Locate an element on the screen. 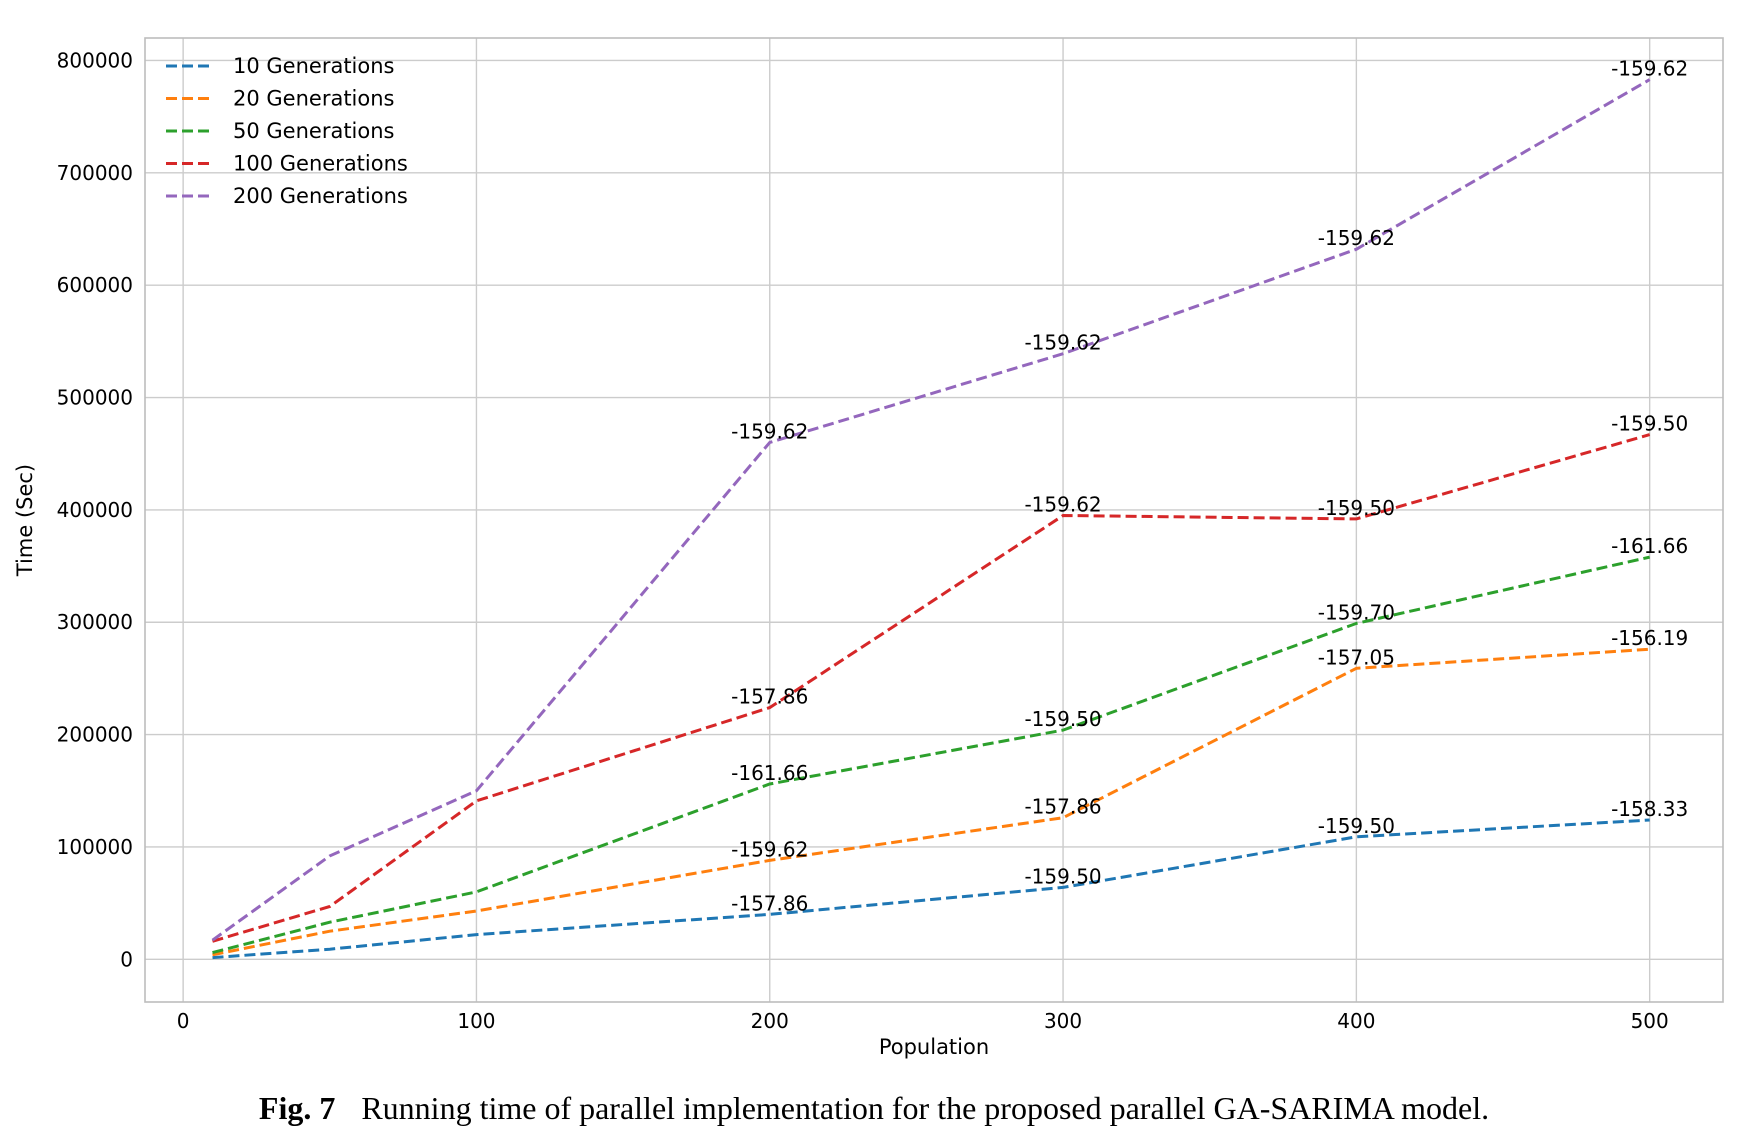 Image resolution: width=1748 pixels, height=1142 pixels. y-tick-label: 700000 is located at coordinates (95, 173).